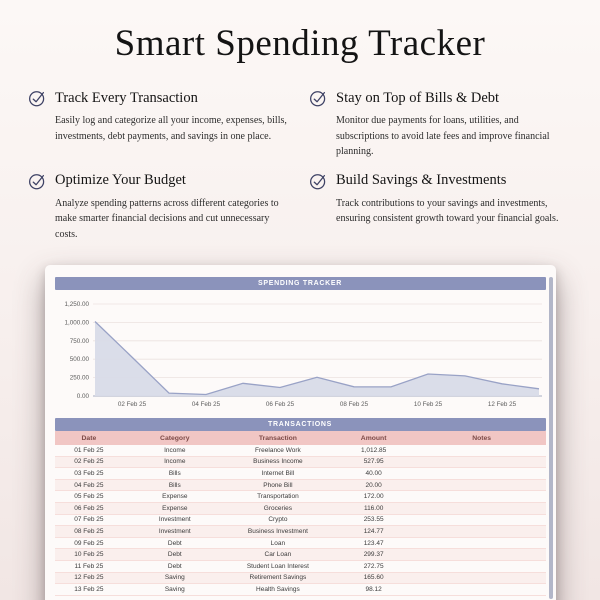 The height and width of the screenshot is (600, 600). Describe the element at coordinates (373, 473) in the screenshot. I see `table-cell: 40.00` at that location.